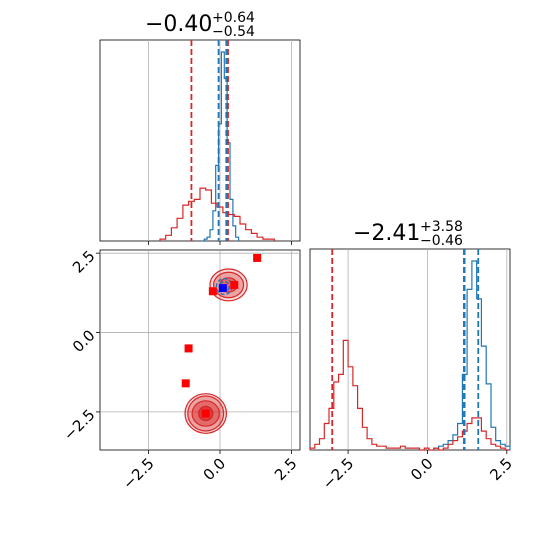  I want to click on y-tick-label: 0.0, so click(84, 341).